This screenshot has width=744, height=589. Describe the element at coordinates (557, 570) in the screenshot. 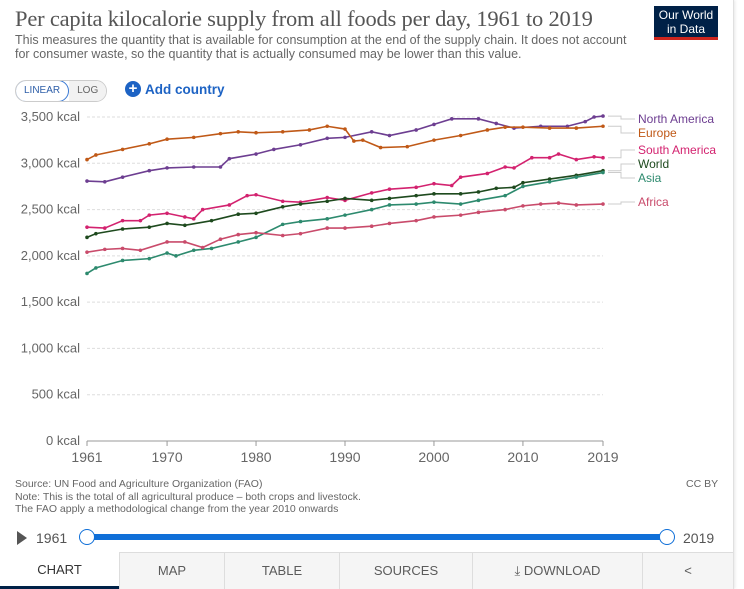

I see `tab-download: ⤓ DOWNLOAD` at that location.